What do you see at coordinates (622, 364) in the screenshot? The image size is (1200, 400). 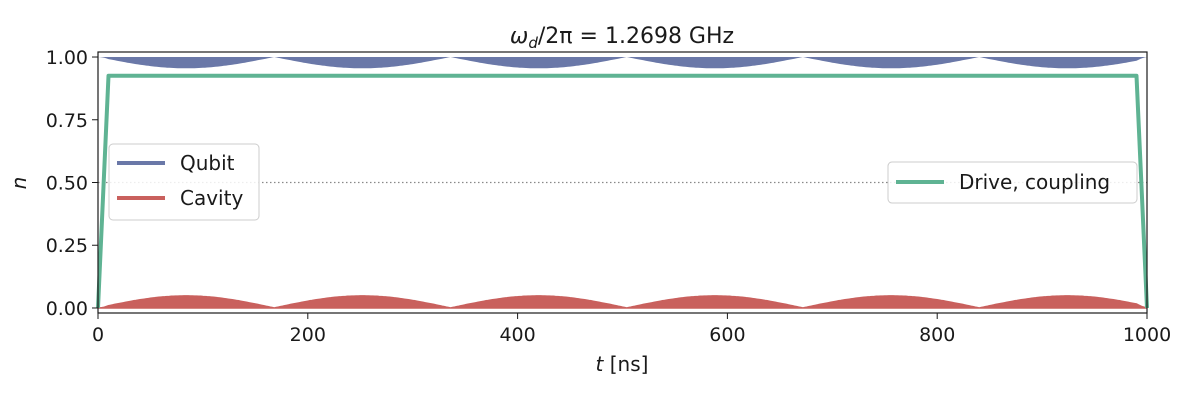 I see `x-axis-label: t [ns]` at bounding box center [622, 364].